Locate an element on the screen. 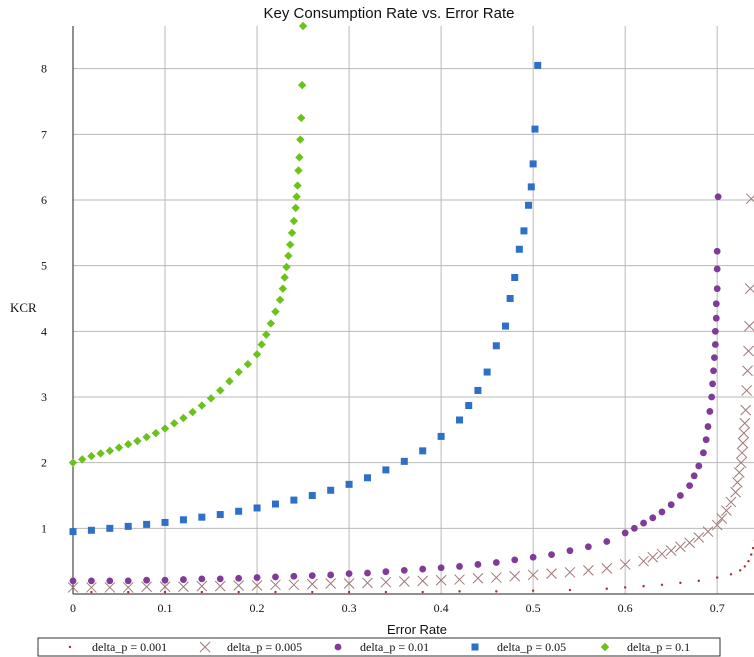 The height and width of the screenshot is (657, 754). legend-label: delta_p = 0.005 is located at coordinates (264, 647).